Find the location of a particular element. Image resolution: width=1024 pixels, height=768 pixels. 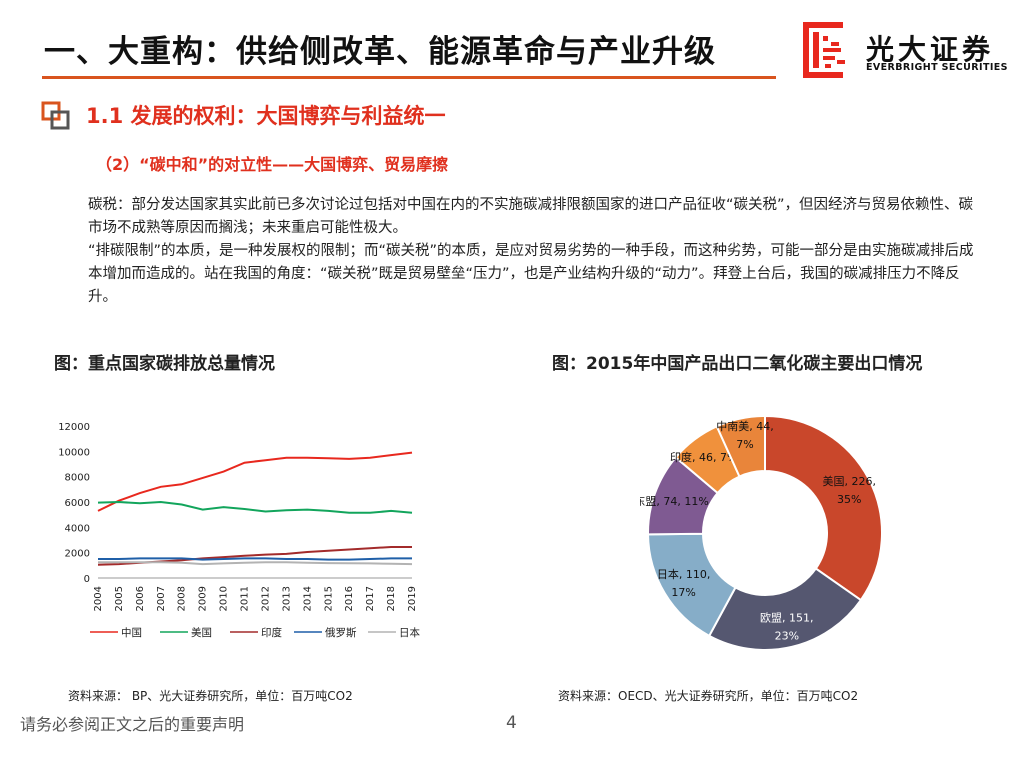

series-line-日本 is located at coordinates (255, 563).